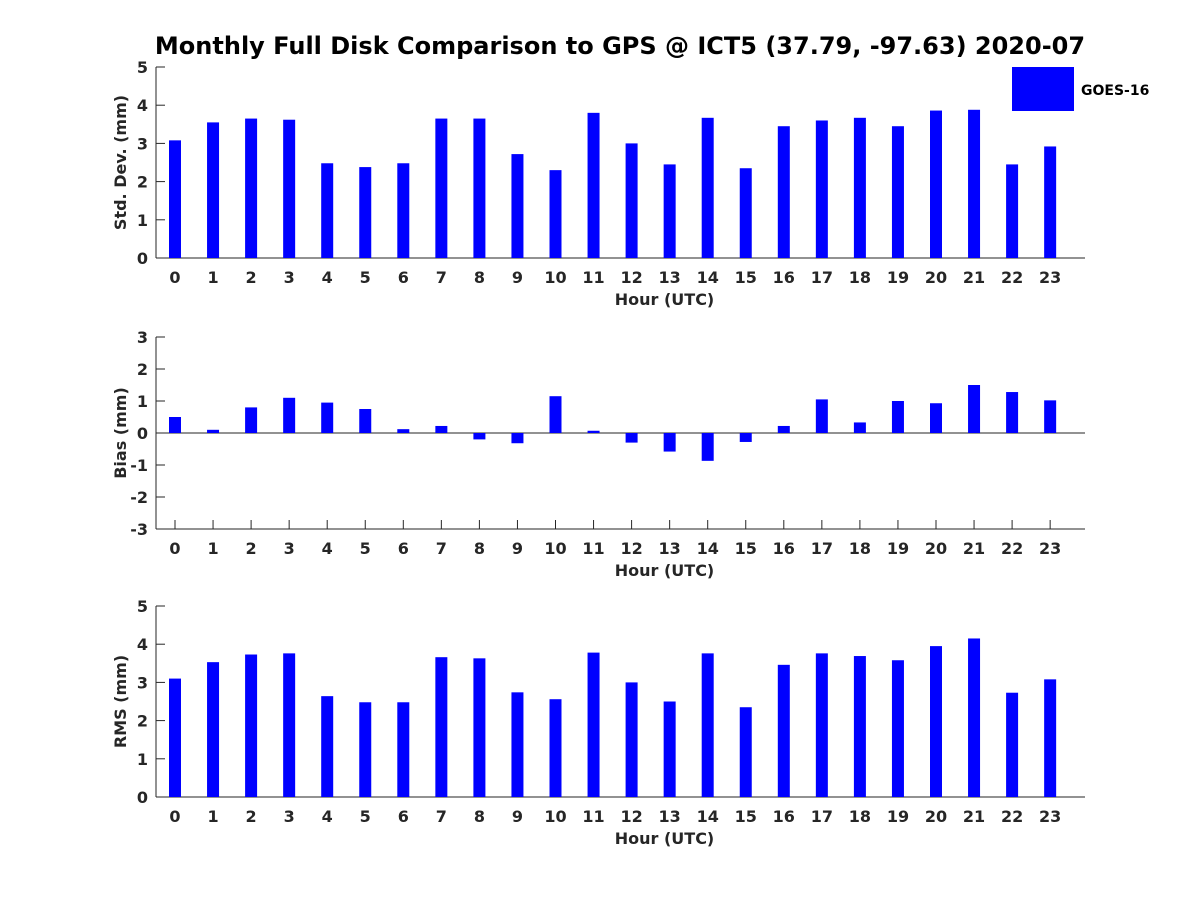  What do you see at coordinates (139, 465) in the screenshot?
I see `y-tick-label: -1` at bounding box center [139, 465].